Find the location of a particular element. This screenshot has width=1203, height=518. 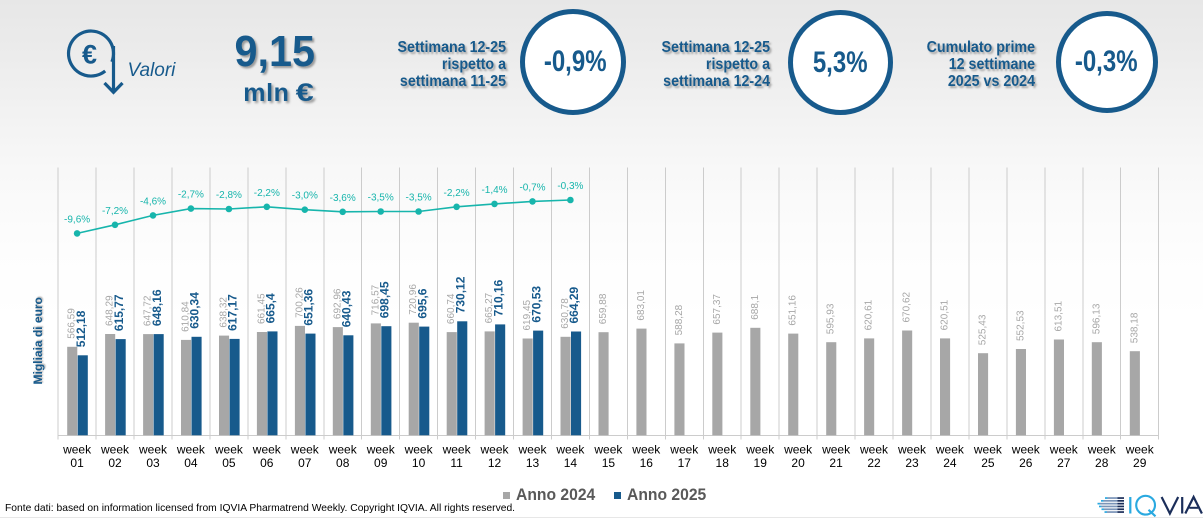

svg-text: 647,72 is located at coordinates (148, 310).